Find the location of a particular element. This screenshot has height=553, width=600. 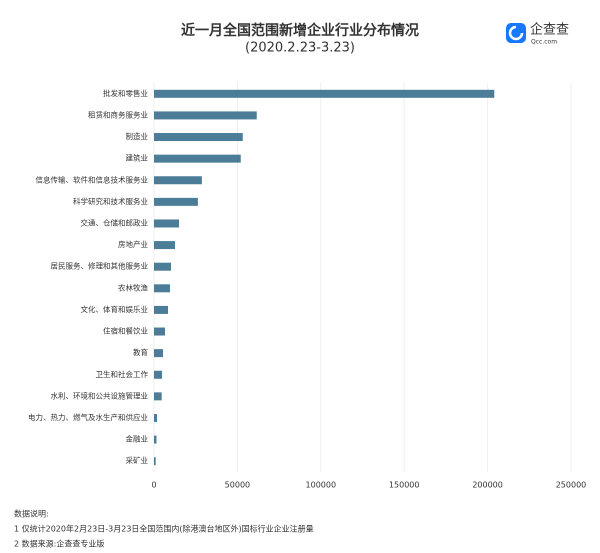

x-tick-label: 200000 is located at coordinates (487, 485).